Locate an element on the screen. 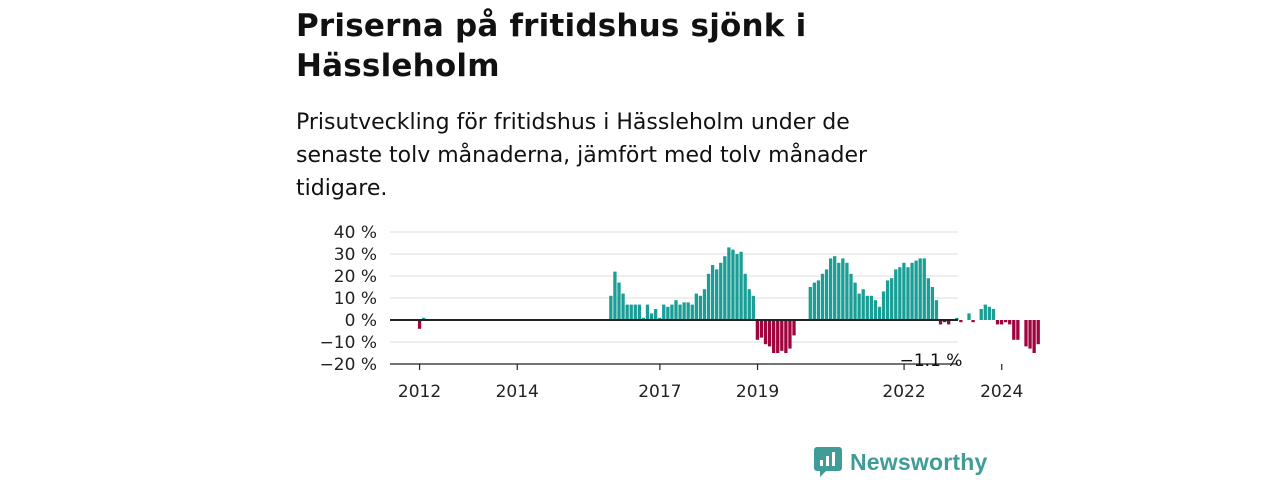  x-tick-label: 2024 is located at coordinates (1001, 392).